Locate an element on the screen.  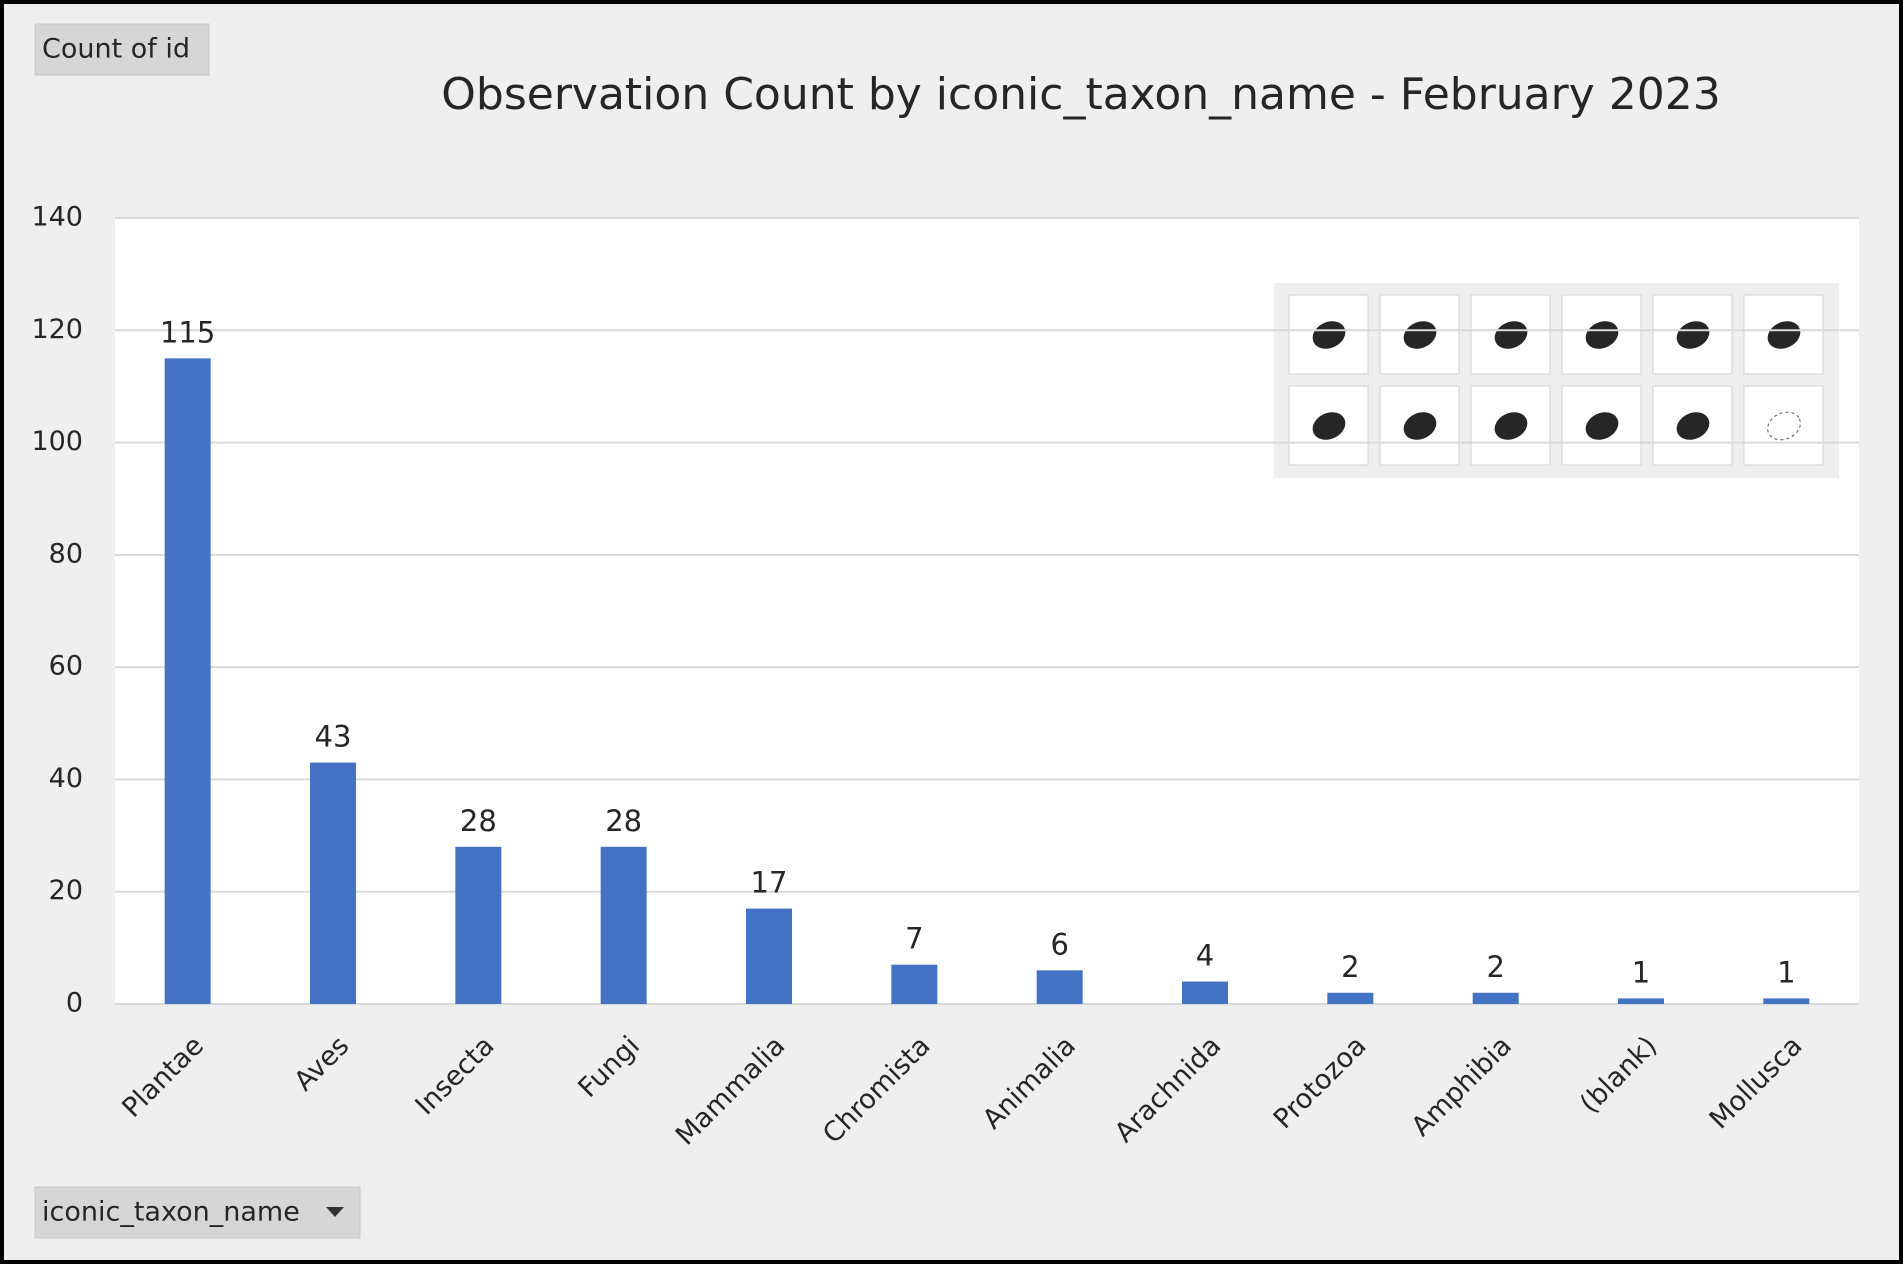
data-label: 43 is located at coordinates (333, 737).